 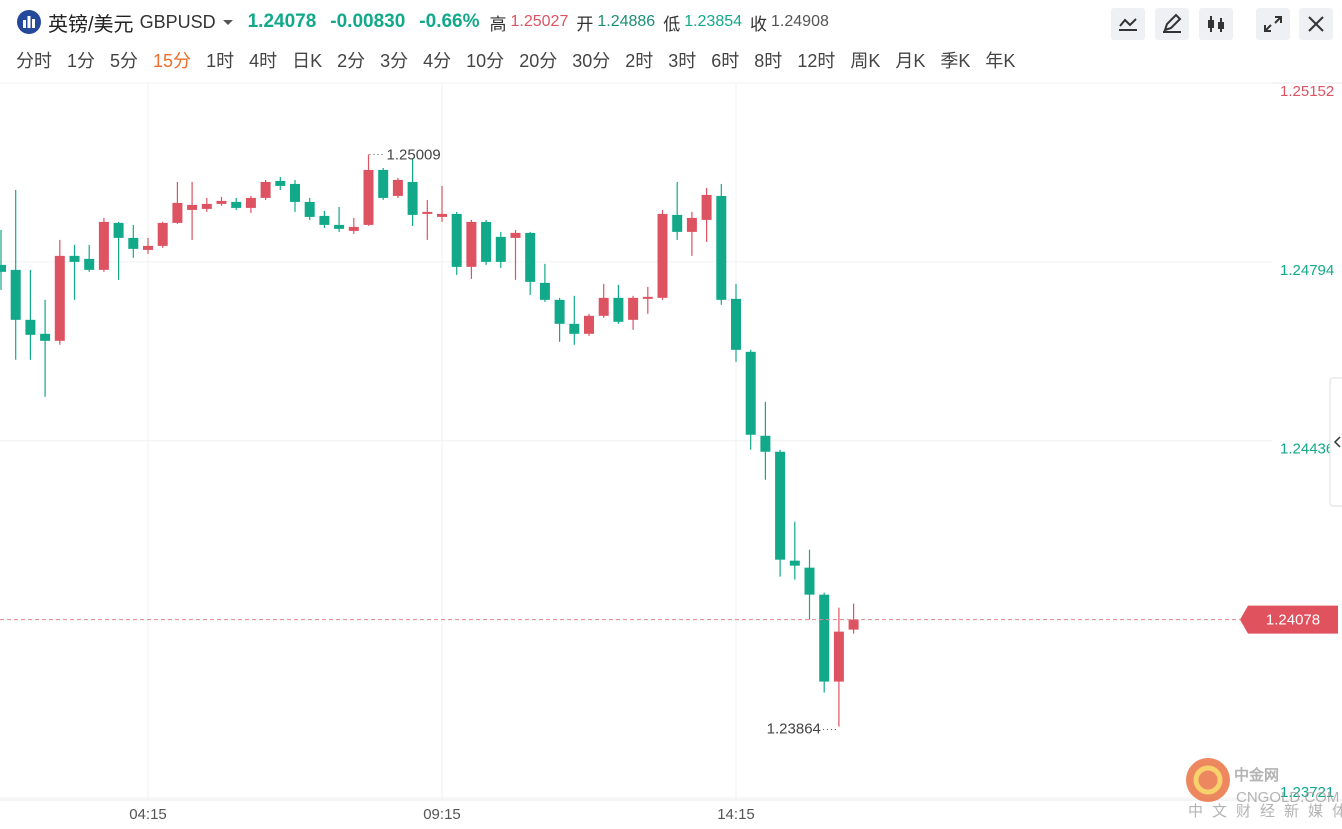 I want to click on period-tab: 分时, so click(x=34, y=61).